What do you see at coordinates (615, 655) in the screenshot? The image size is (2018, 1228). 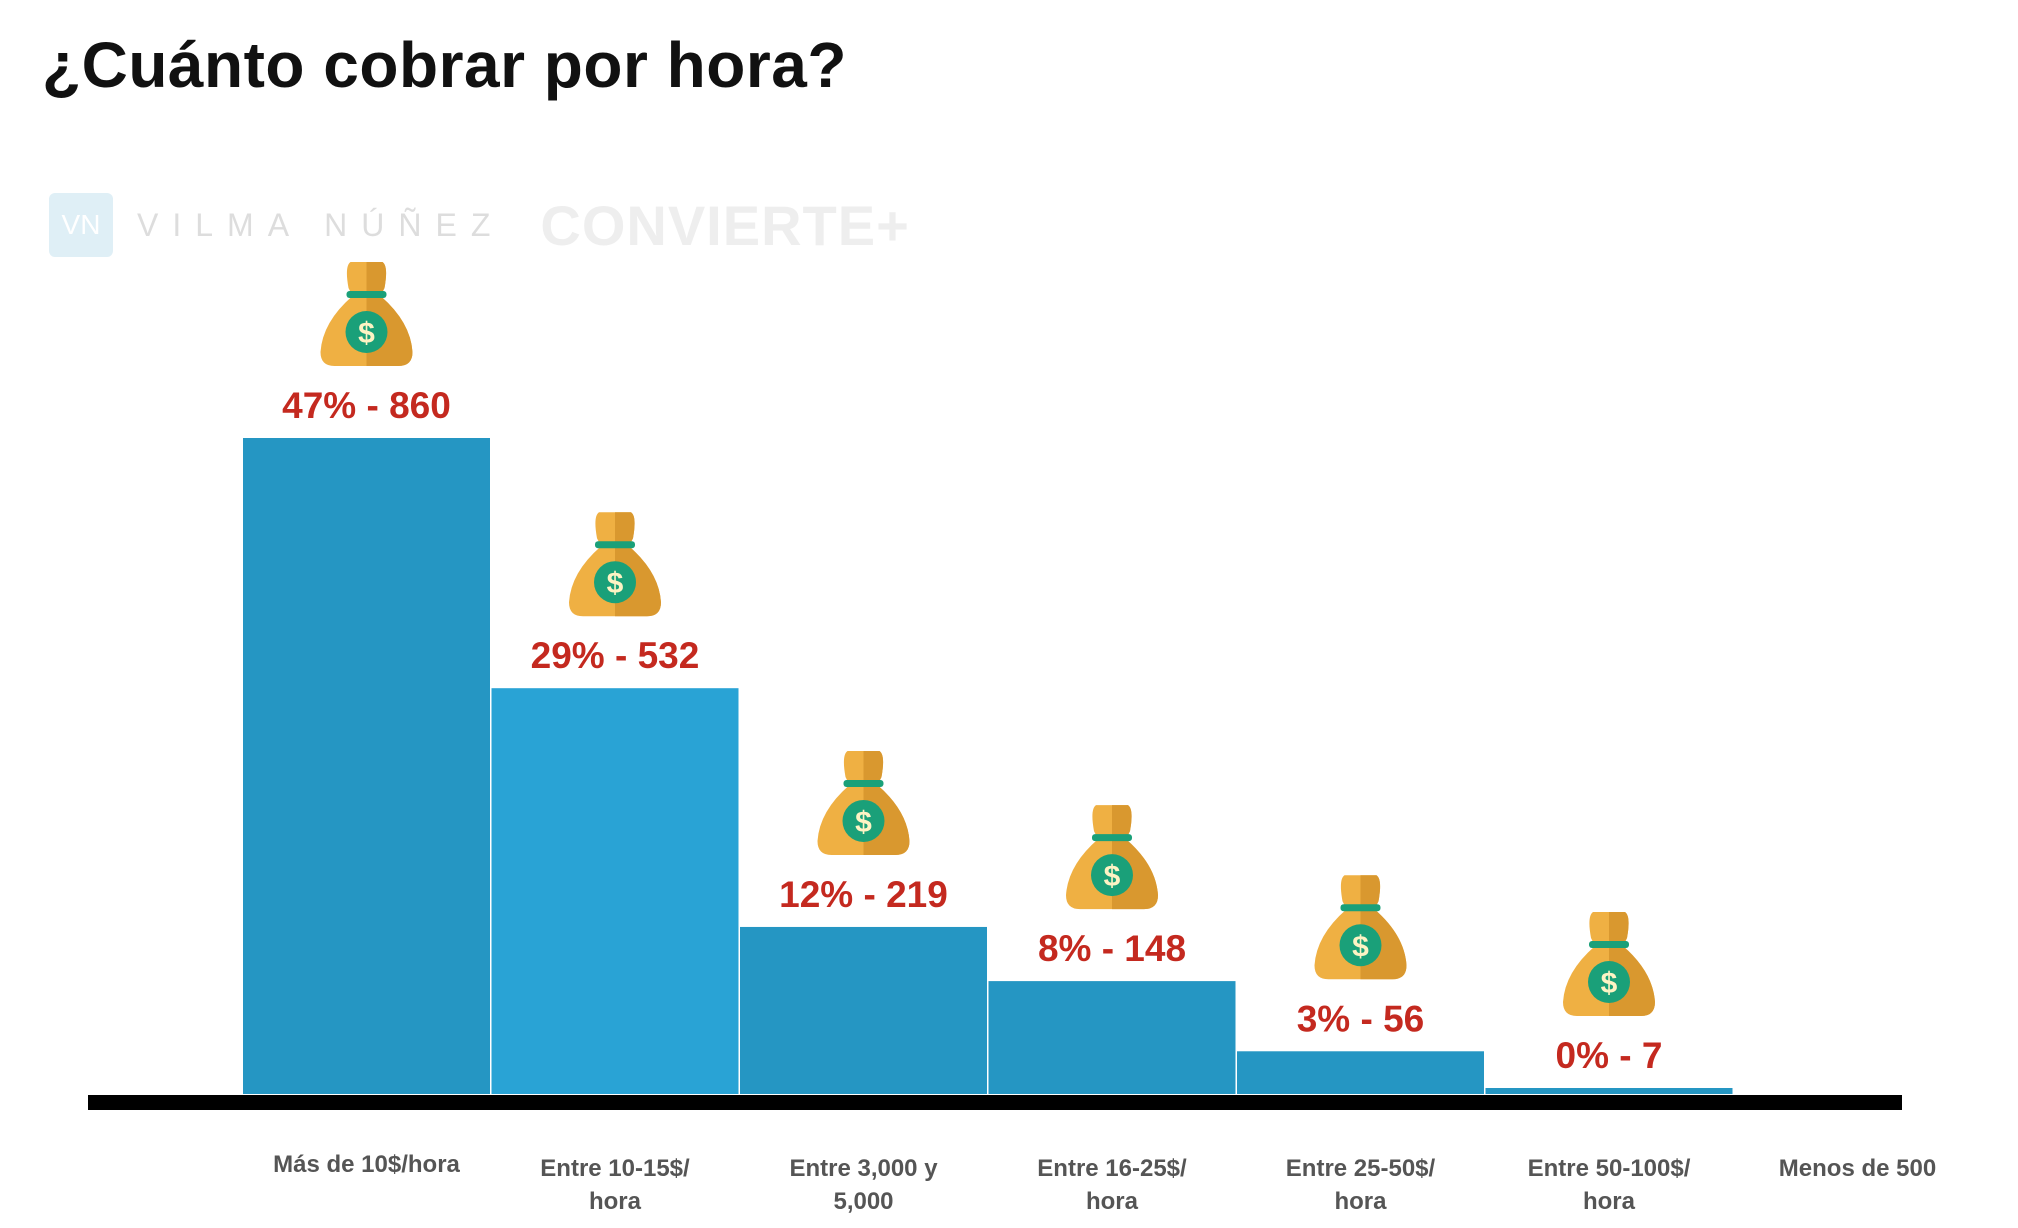 I see `data-label: 29% - 532` at bounding box center [615, 655].